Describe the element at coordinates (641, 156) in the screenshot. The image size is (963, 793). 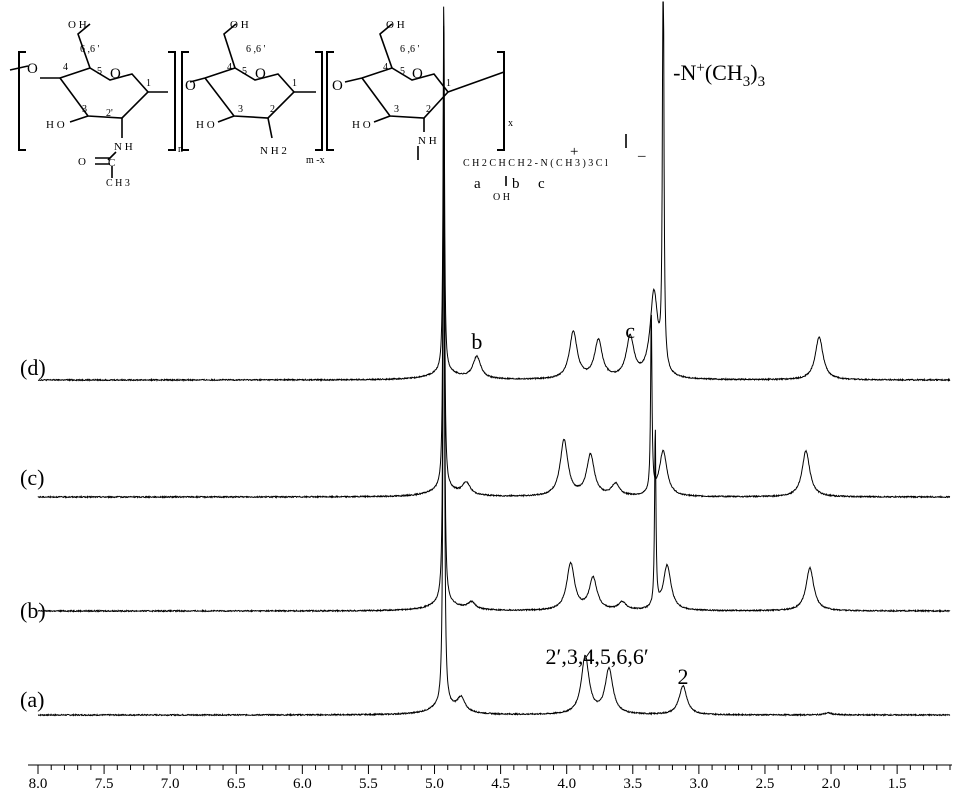
I see `side-chain-minus: –` at that location.